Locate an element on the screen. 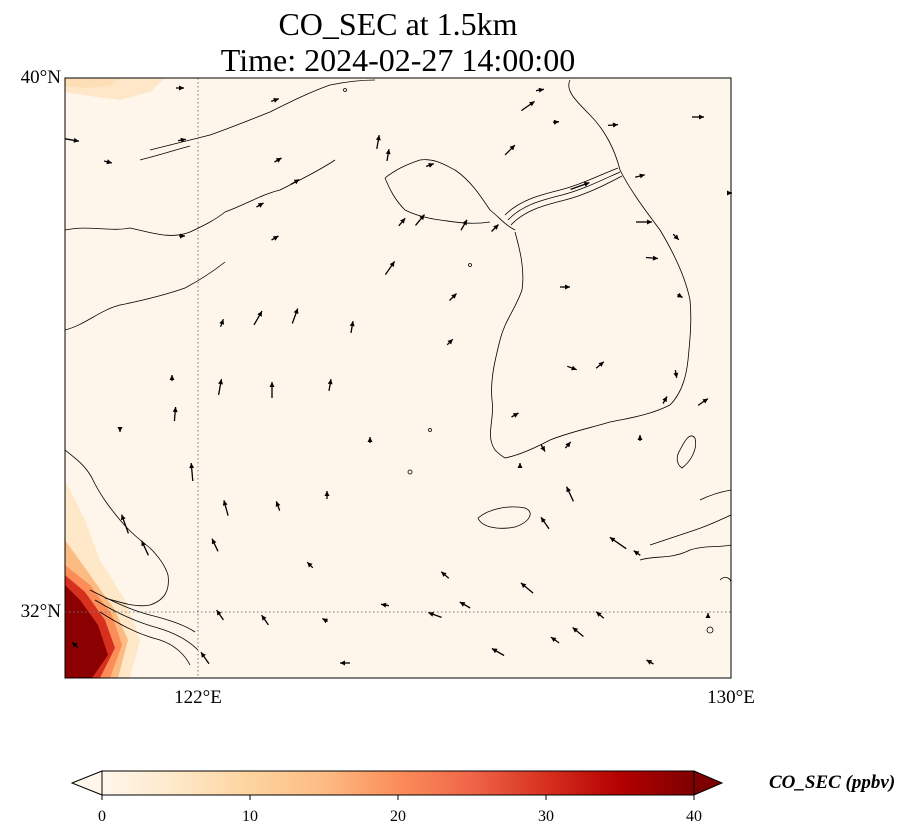 This screenshot has width=916, height=836. colorbar is located at coordinates (397, 785).